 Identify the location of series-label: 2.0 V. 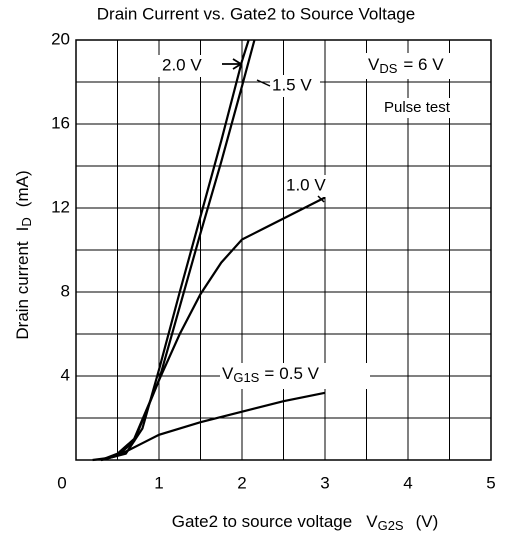
(182, 64).